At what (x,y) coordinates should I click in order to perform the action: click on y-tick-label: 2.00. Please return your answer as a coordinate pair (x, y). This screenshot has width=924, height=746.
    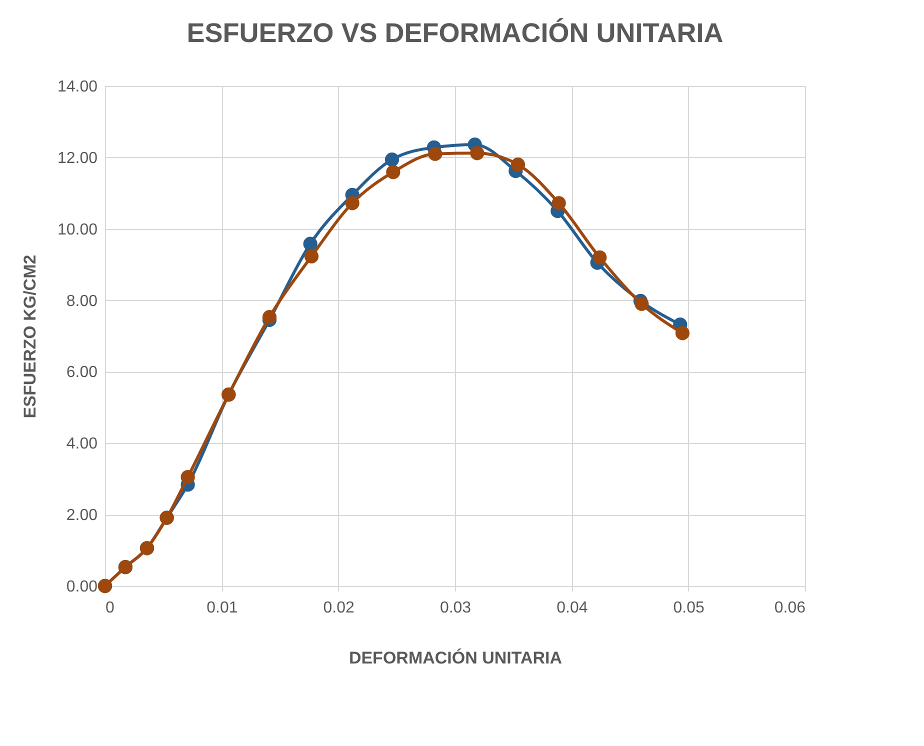
    Looking at the image, I should click on (82, 515).